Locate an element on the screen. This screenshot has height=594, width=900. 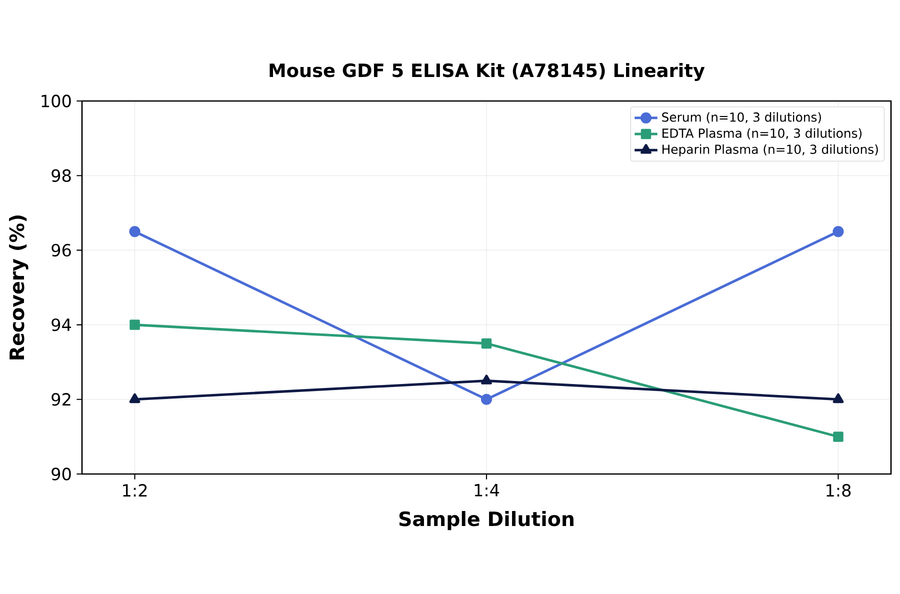
y-tick-label: 96 is located at coordinates (61, 250).